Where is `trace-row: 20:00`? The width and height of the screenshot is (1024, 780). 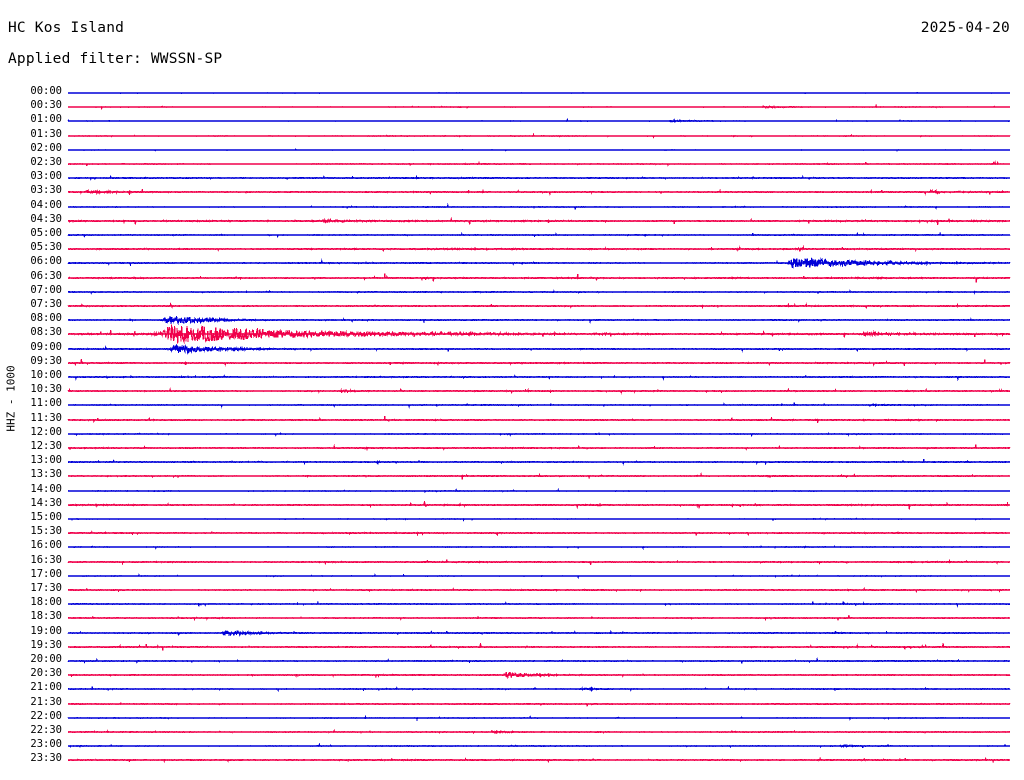
trace-row: 20:00 is located at coordinates (512, 661).